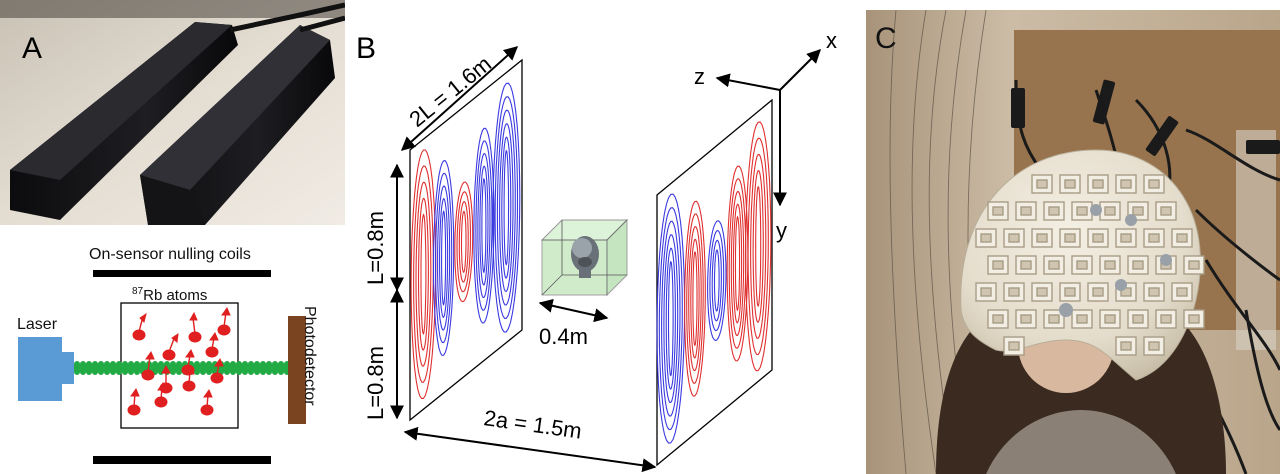  I want to click on laser-beam, so click(182, 368).